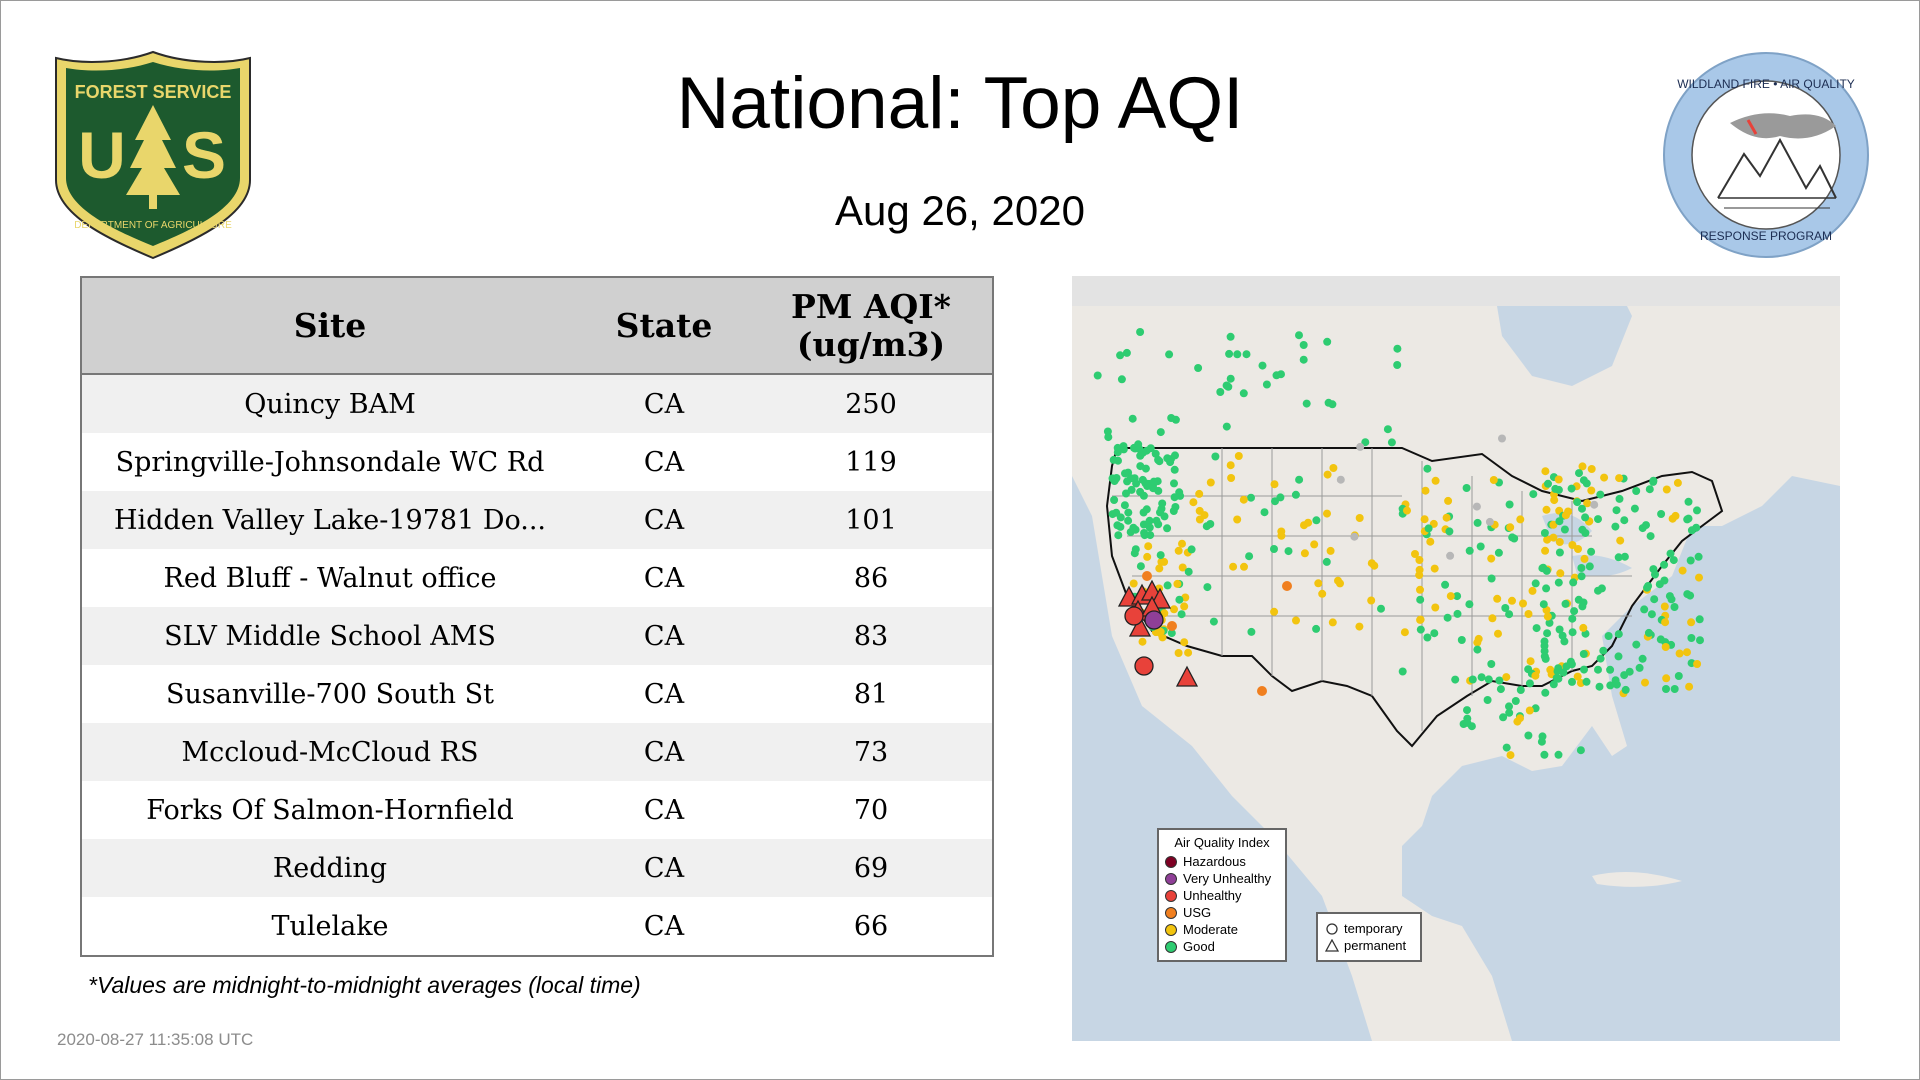 Image resolution: width=1920 pixels, height=1080 pixels. What do you see at coordinates (960, 103) in the screenshot?
I see `page-title: National: Top AQI` at bounding box center [960, 103].